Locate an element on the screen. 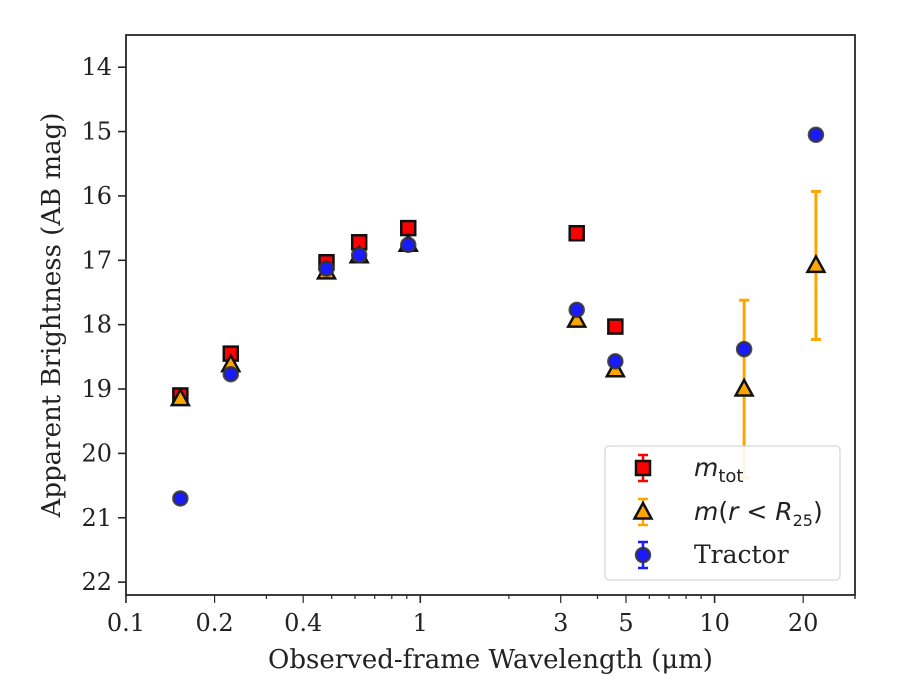  x-tick-label: 5 is located at coordinates (625, 623).